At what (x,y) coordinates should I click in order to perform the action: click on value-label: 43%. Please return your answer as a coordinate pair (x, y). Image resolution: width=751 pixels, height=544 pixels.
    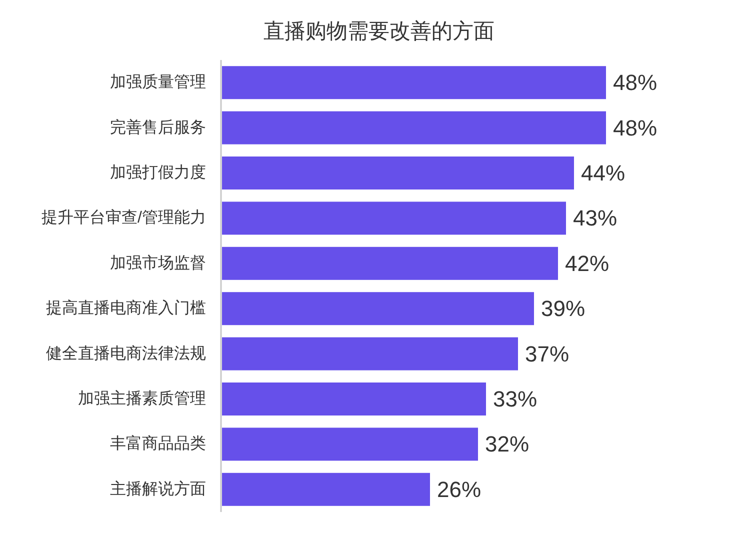
    Looking at the image, I should click on (595, 218).